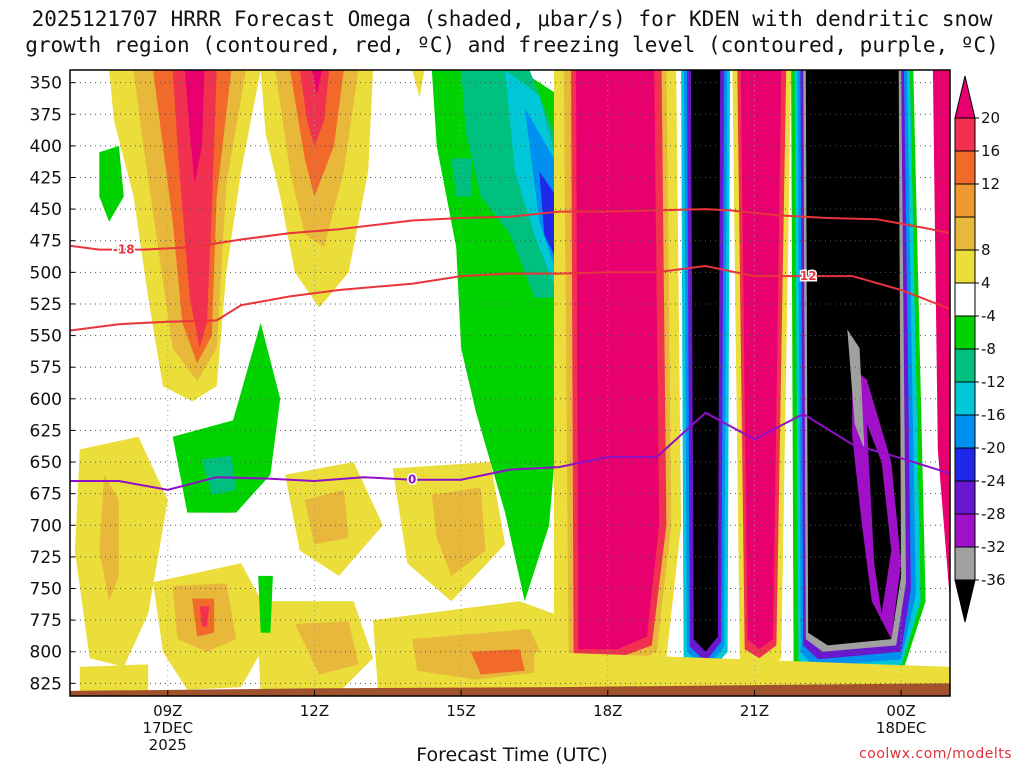 This screenshot has height=768, width=1024. What do you see at coordinates (512, 755) in the screenshot?
I see `x-axis-title: Forecast Time (UTC)` at bounding box center [512, 755].